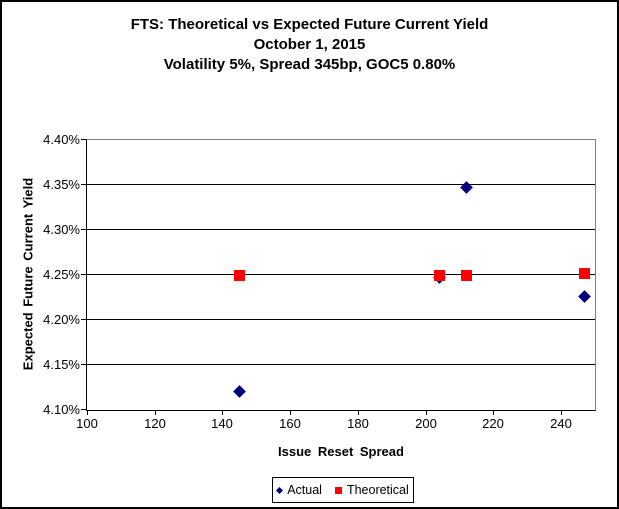  I want to click on actual-diamond-icon, so click(280, 490).